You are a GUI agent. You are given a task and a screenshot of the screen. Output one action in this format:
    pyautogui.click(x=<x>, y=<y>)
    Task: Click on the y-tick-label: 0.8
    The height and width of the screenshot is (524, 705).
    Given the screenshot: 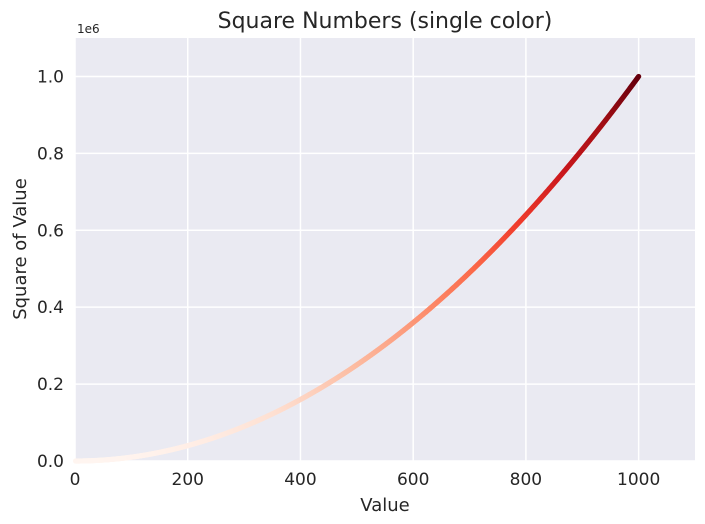 What is the action you would take?
    pyautogui.click(x=50, y=154)
    